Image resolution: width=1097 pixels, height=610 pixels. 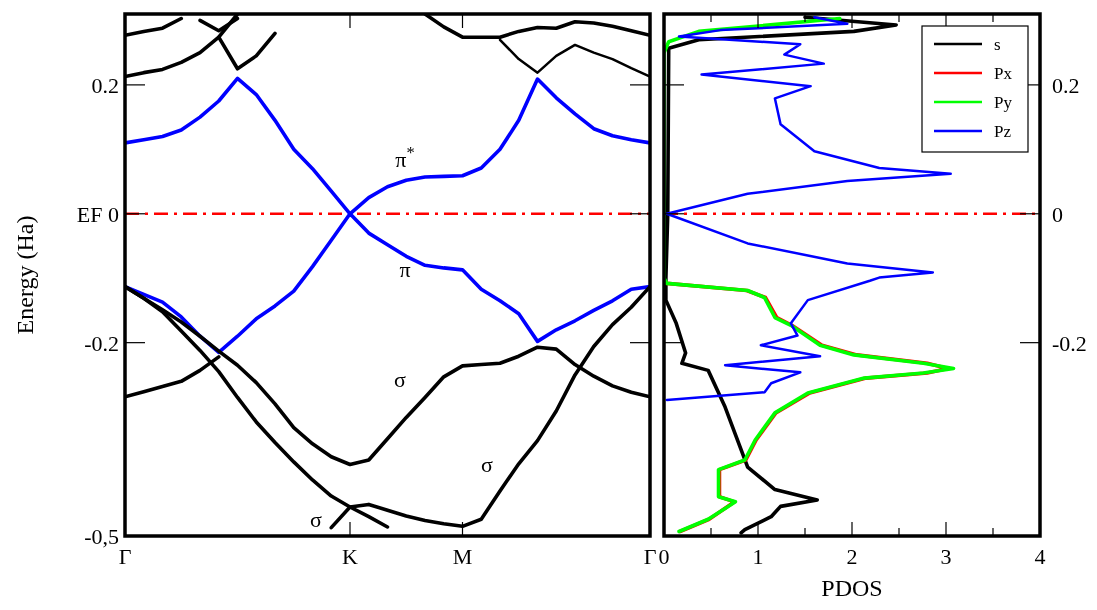 I want to click on x-tick-label: 1, so click(x=758, y=556).